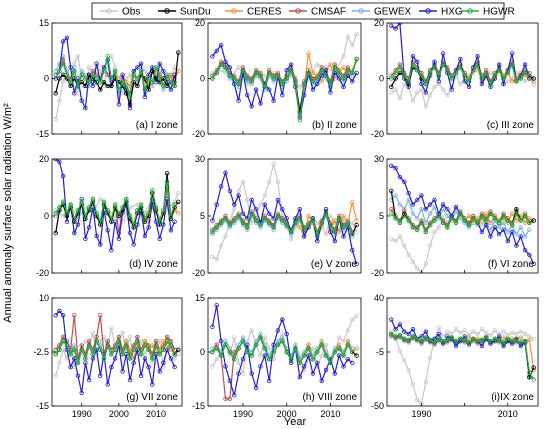  What do you see at coordinates (381, 216) in the screenshot?
I see `y-tick-label: 5` at bounding box center [381, 216].